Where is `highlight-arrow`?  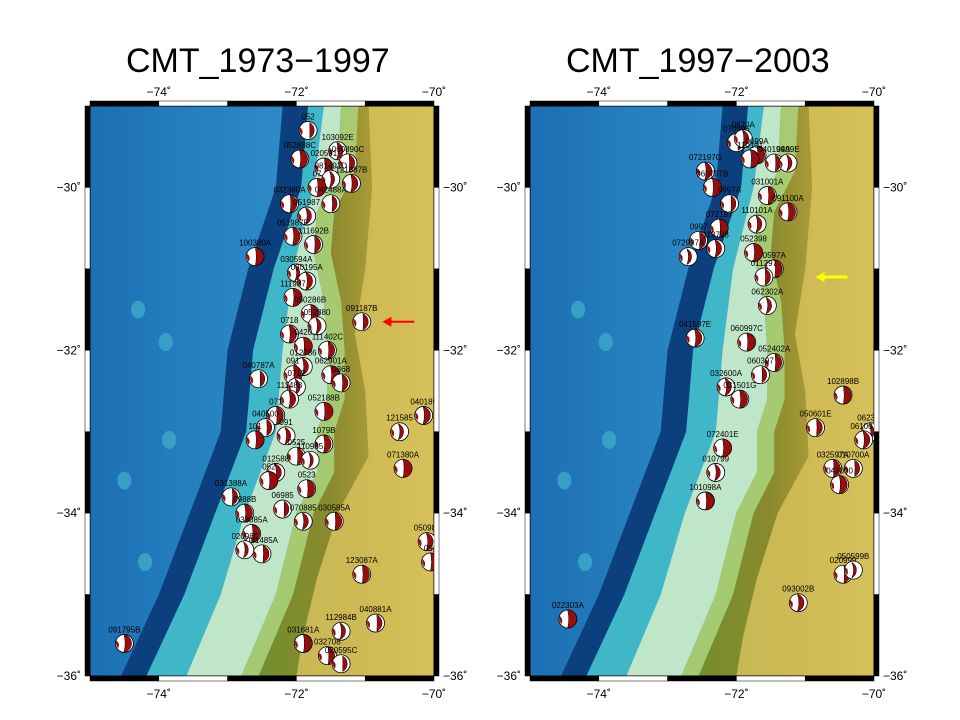 highlight-arrow is located at coordinates (398, 321).